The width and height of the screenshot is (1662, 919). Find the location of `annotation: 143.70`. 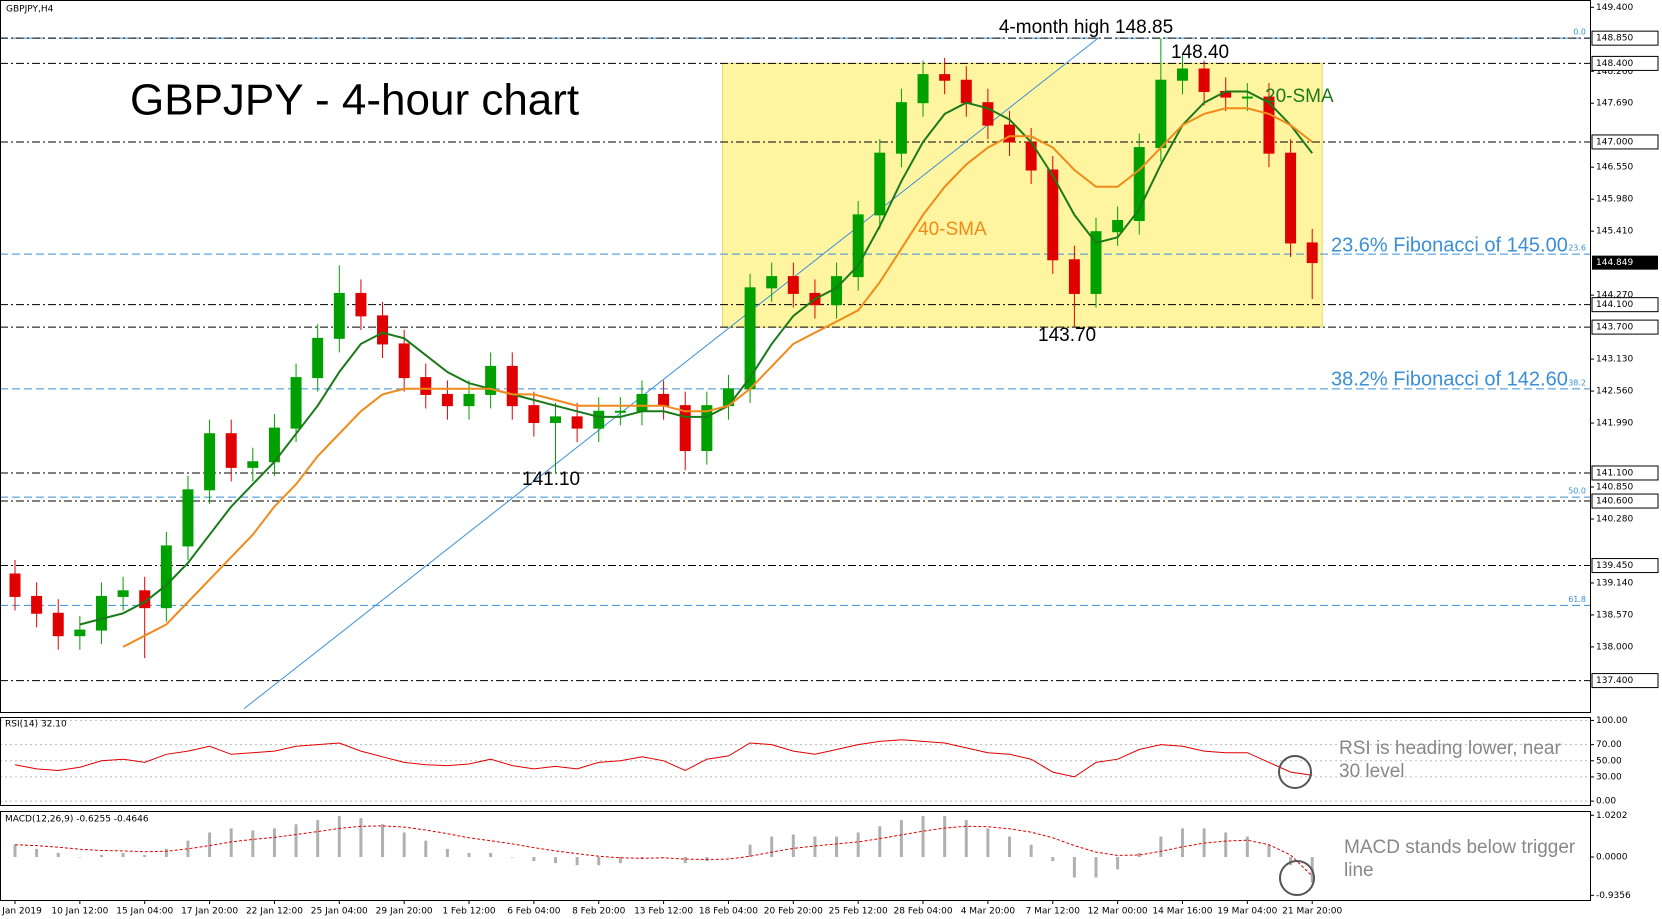

annotation: 143.70 is located at coordinates (1067, 335).